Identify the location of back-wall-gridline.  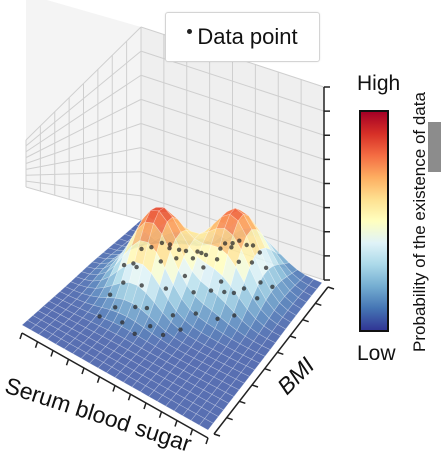
(232, 129).